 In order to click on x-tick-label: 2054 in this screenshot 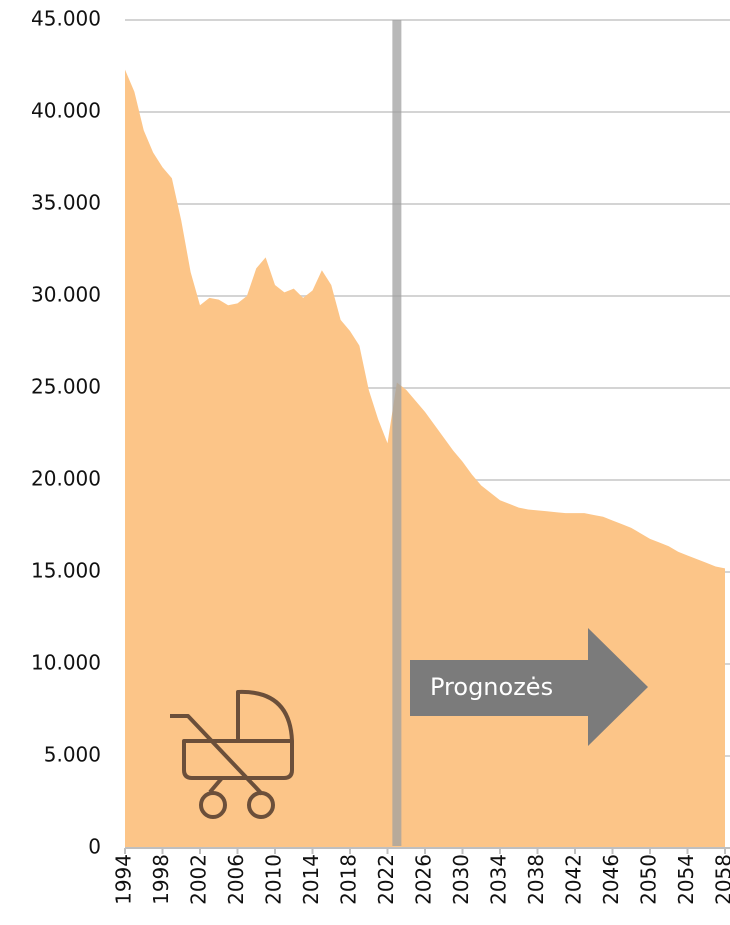, I will do `click(686, 879)`.